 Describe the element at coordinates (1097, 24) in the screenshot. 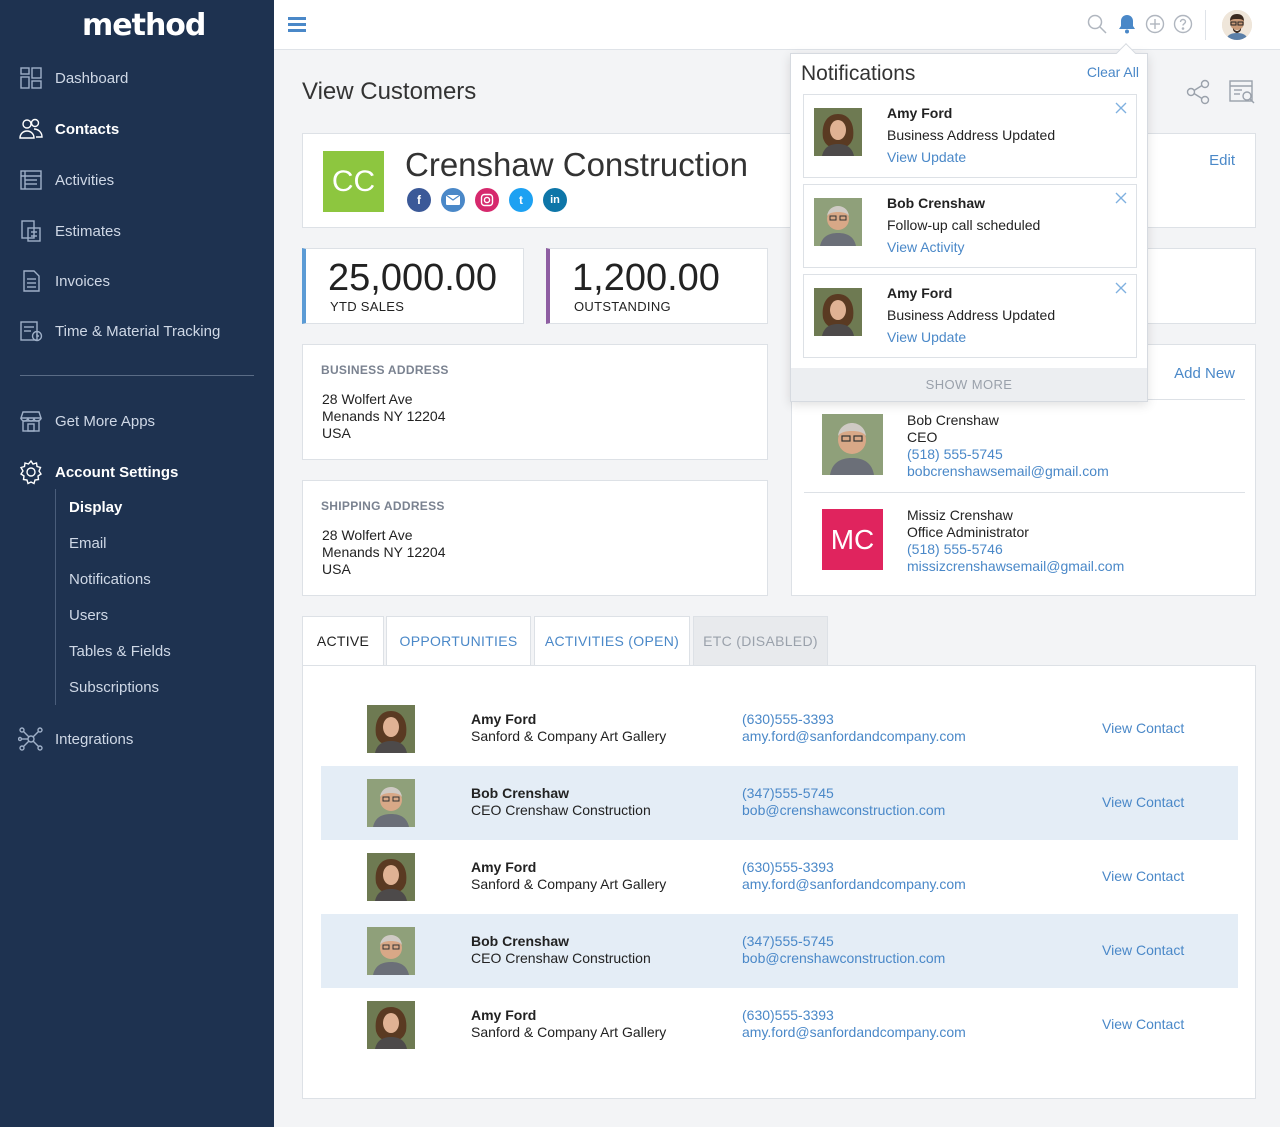

I see `search-icon` at that location.